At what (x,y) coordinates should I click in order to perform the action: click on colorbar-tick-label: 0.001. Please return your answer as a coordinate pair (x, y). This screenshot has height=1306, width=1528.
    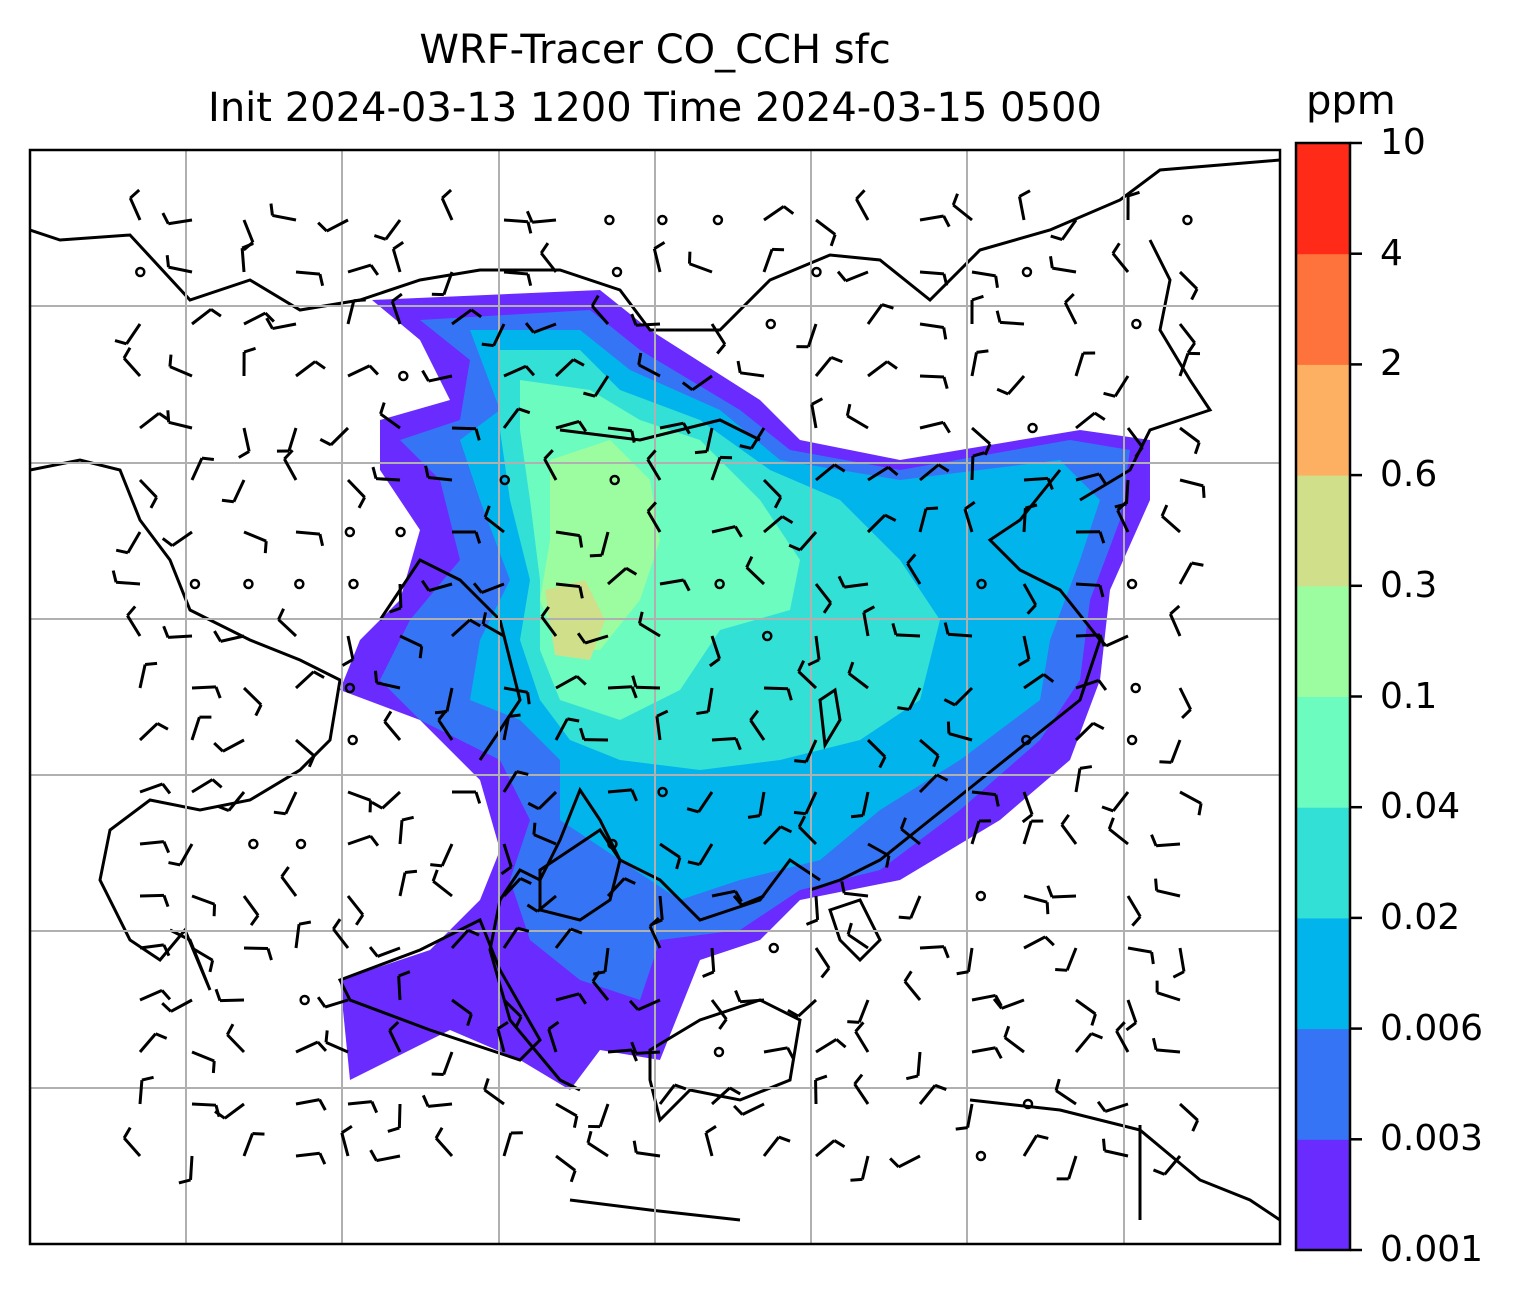
    Looking at the image, I should click on (1432, 1249).